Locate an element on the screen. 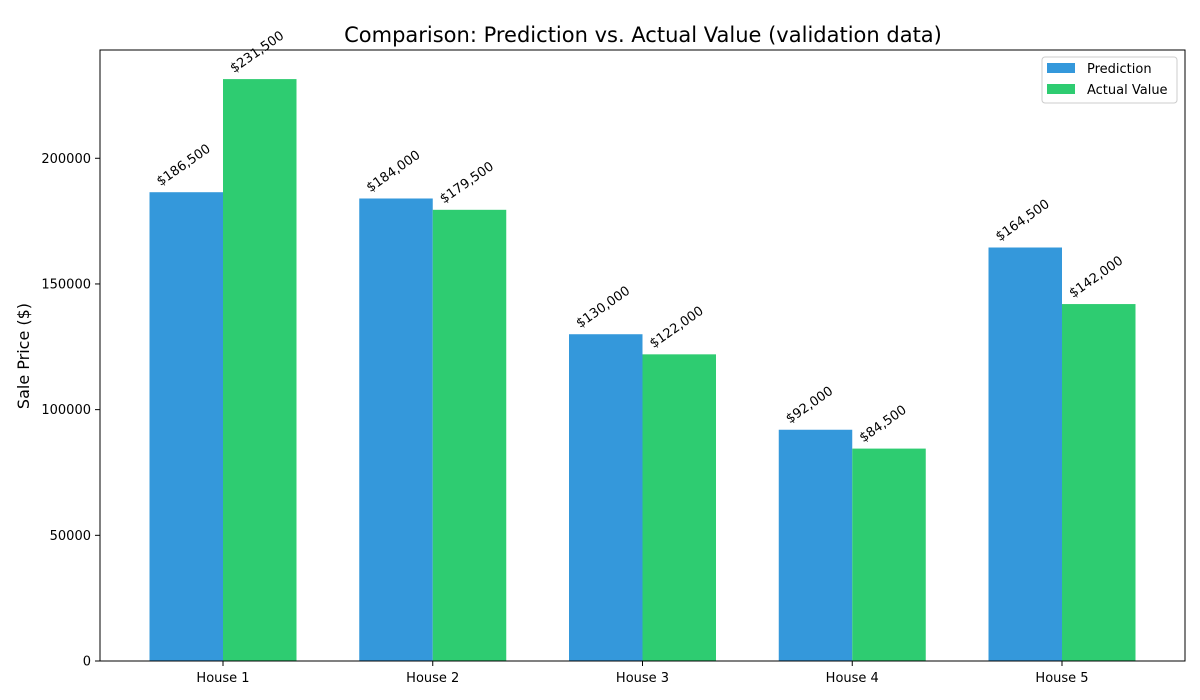 This screenshot has height=700, width=1200. data-label-prediction-4: $92,000 is located at coordinates (809, 405).